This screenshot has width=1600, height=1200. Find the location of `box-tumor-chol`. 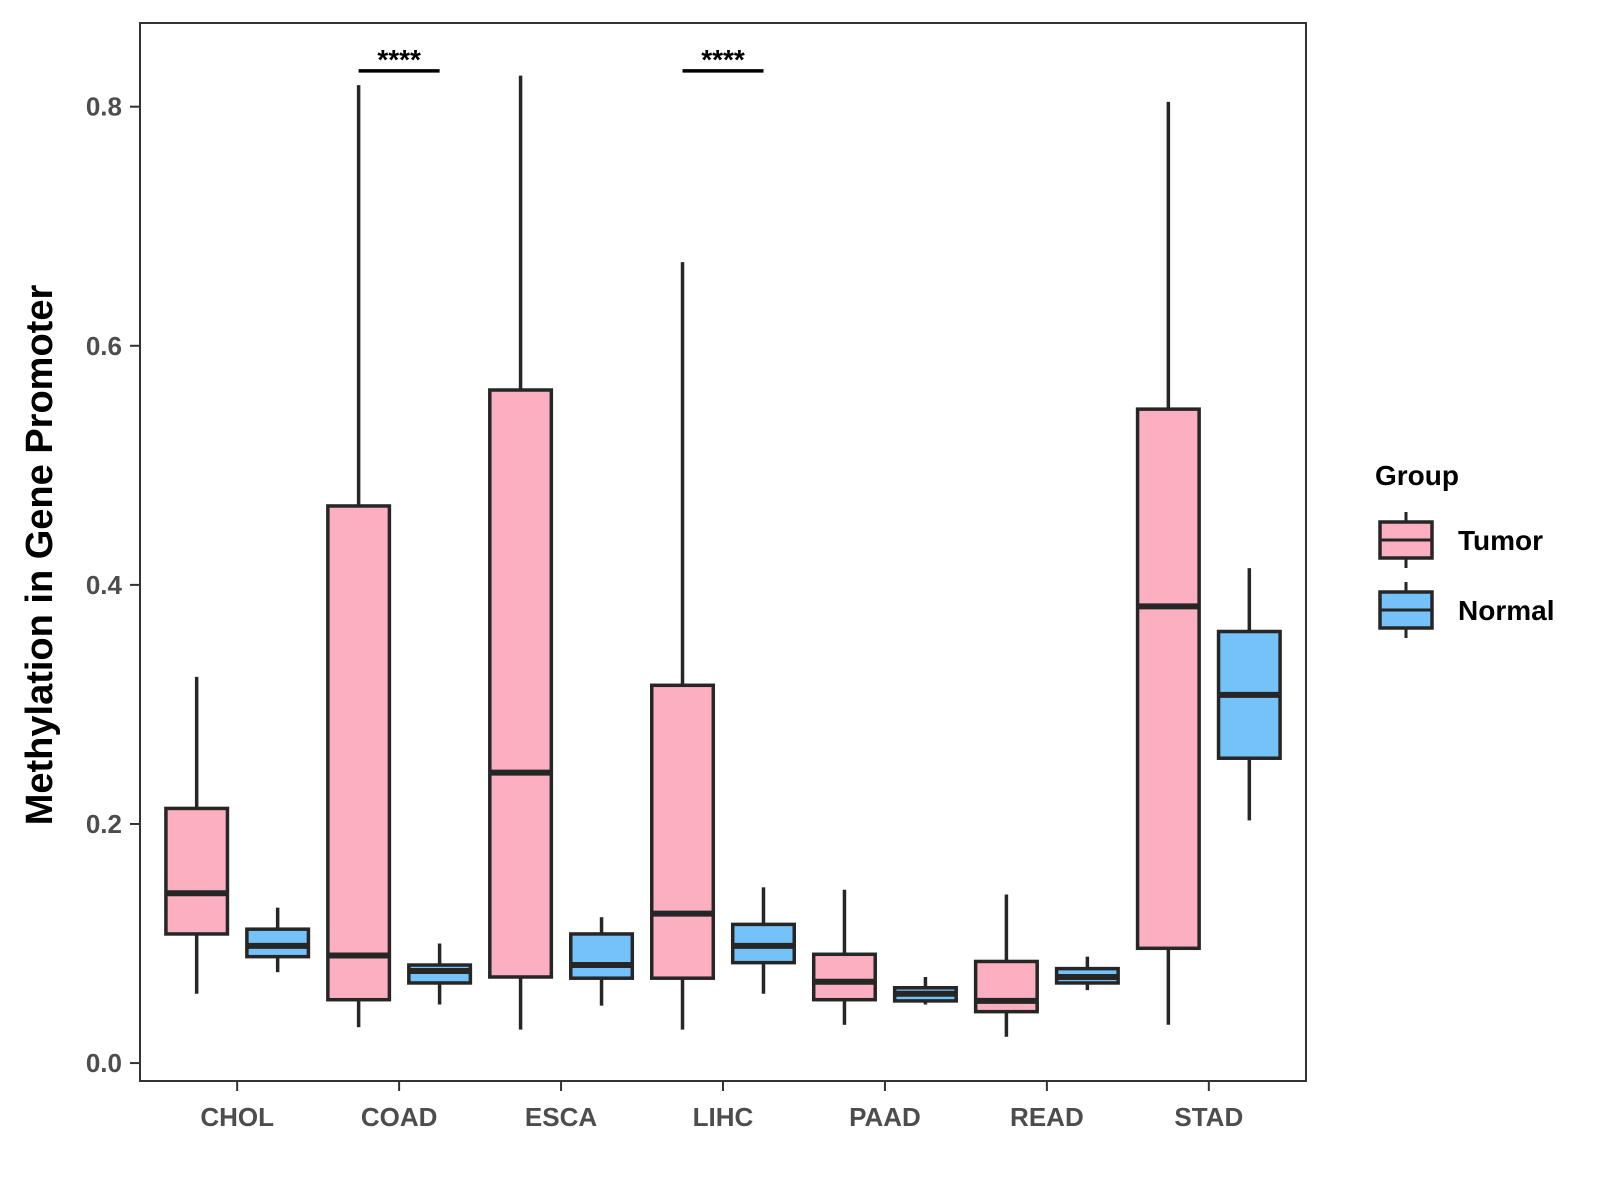

box-tumor-chol is located at coordinates (197, 835).